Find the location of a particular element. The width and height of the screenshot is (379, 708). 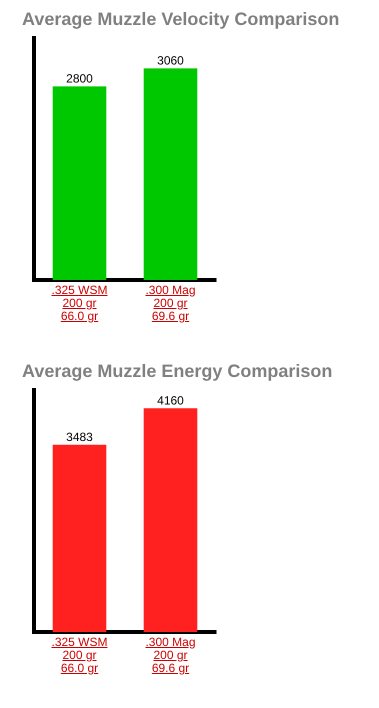

chart-title: Average Muzzle Energy Comparison is located at coordinates (178, 371).